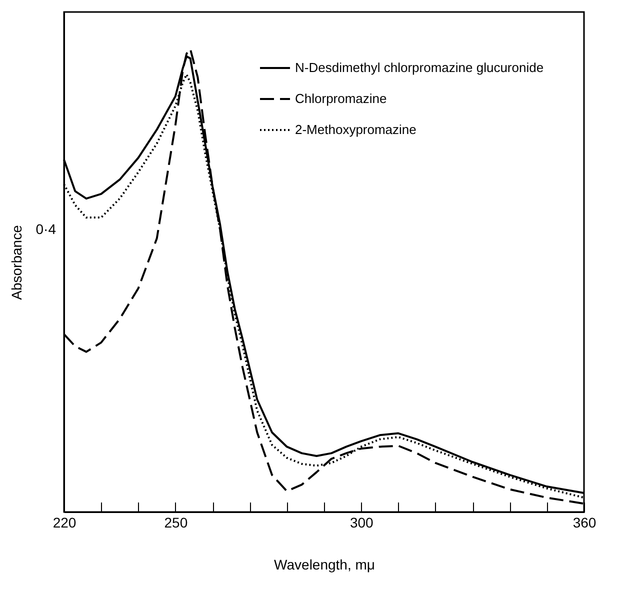 This screenshot has width=622, height=598. I want to click on text: 0·4, so click(46, 229).